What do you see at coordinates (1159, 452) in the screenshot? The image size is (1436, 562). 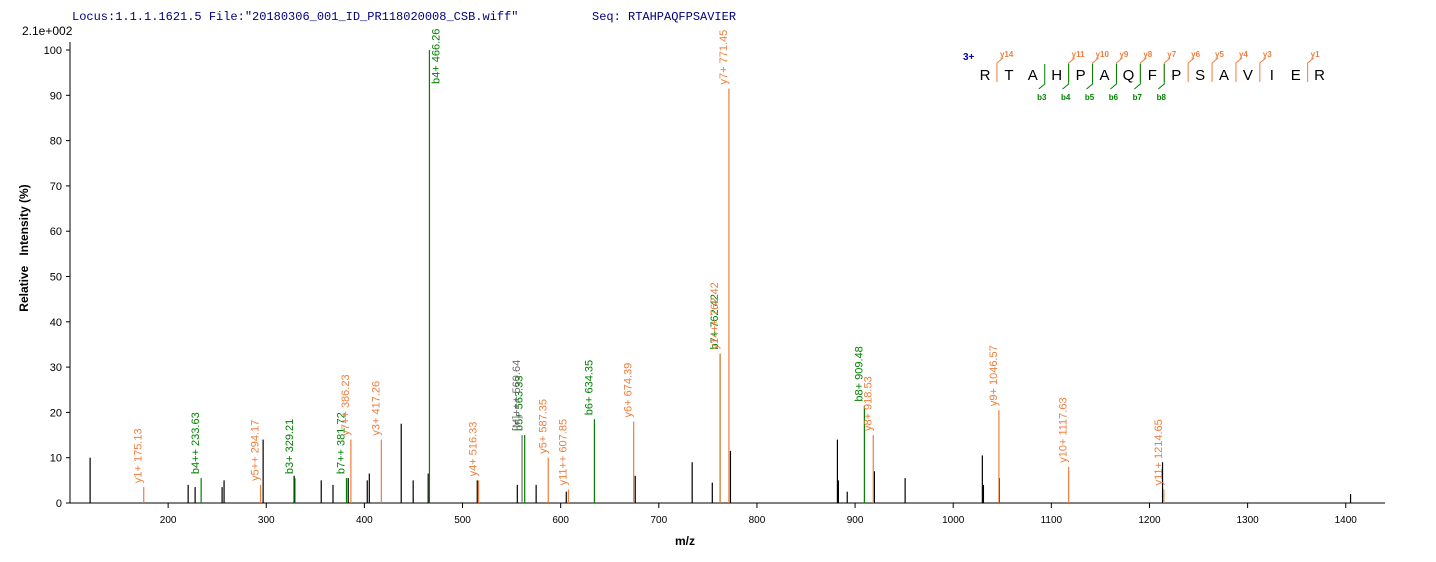 I see `peak-label: y11+ 1214.65` at bounding box center [1159, 452].